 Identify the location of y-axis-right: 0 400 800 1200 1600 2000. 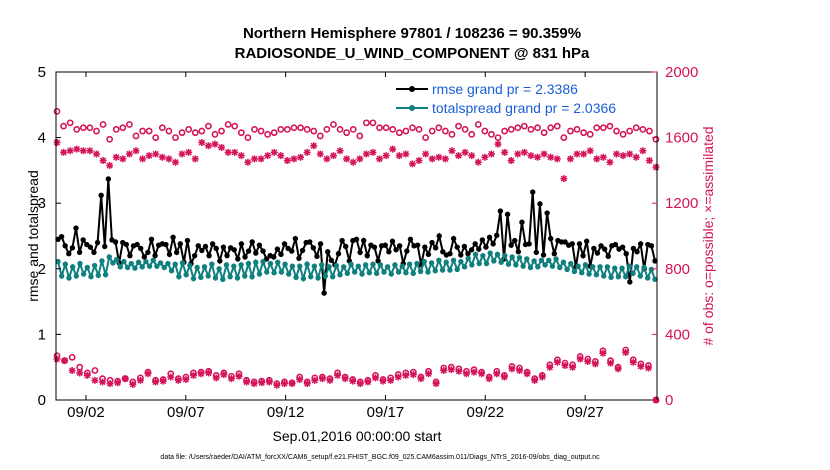
(675, 236).